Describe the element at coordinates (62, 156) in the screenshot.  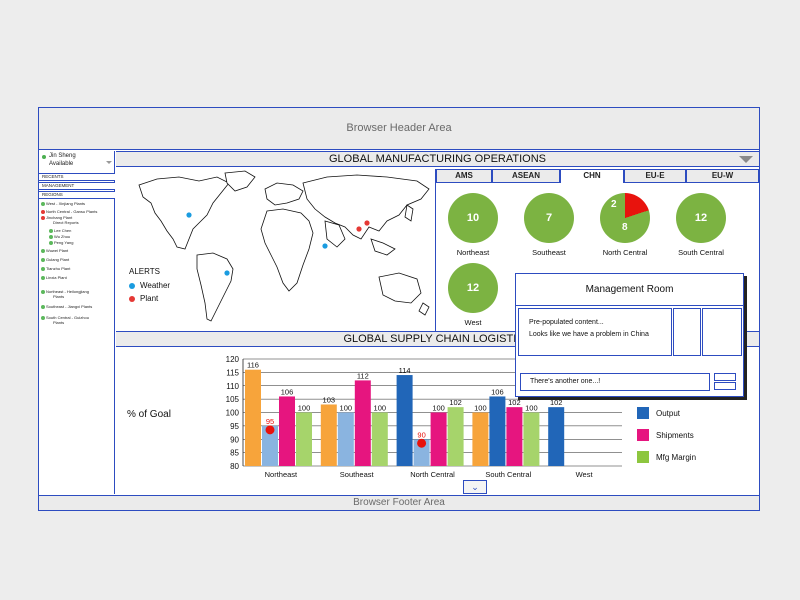
I see `user-name: Jin Sheng` at that location.